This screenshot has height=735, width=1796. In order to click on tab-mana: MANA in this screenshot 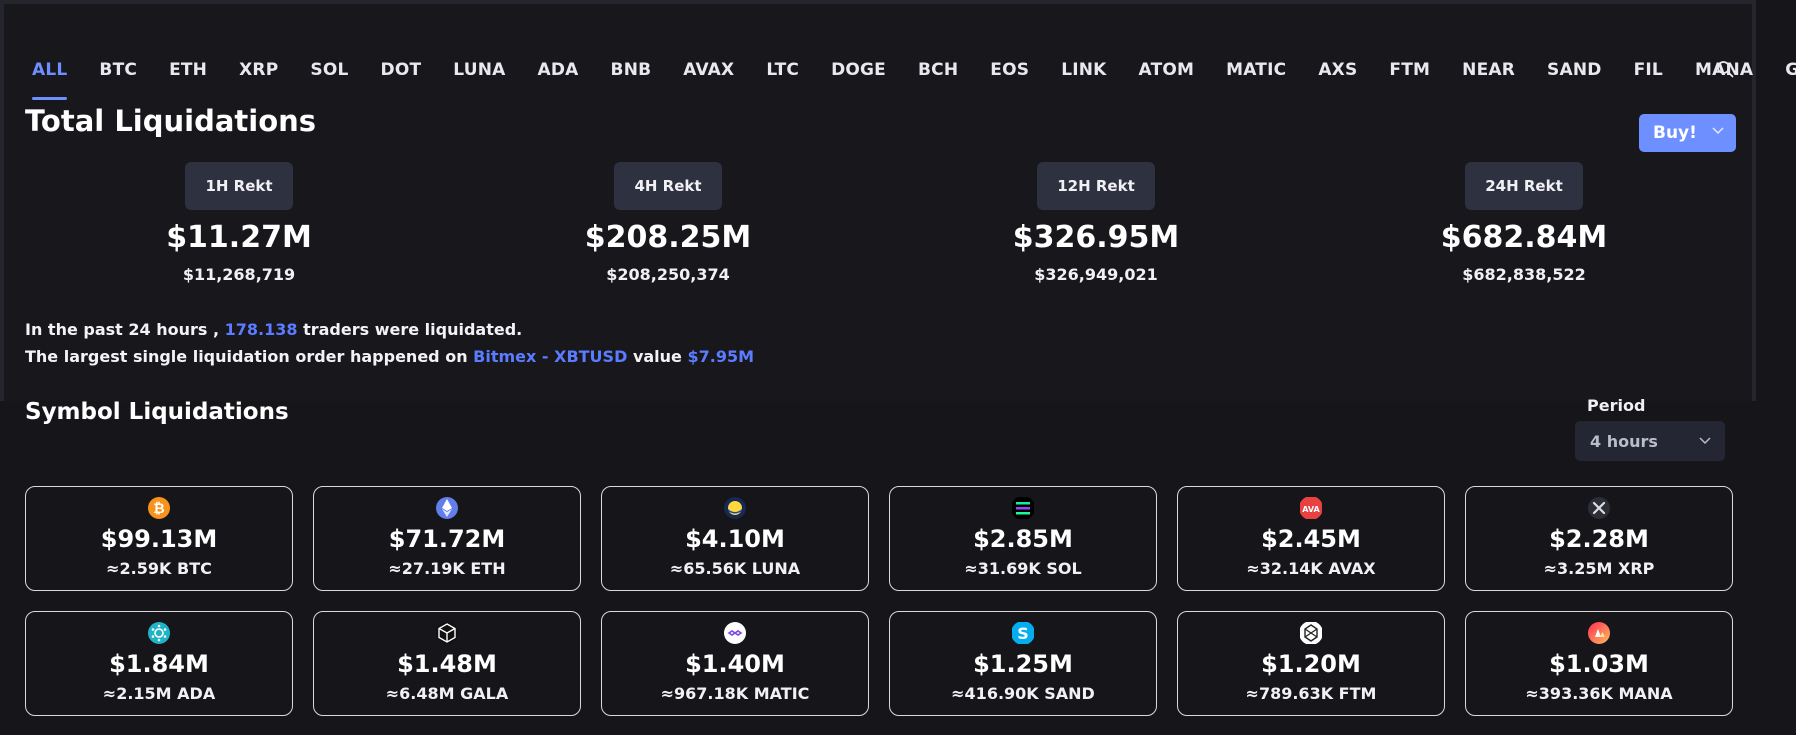, I will do `click(1724, 70)`.